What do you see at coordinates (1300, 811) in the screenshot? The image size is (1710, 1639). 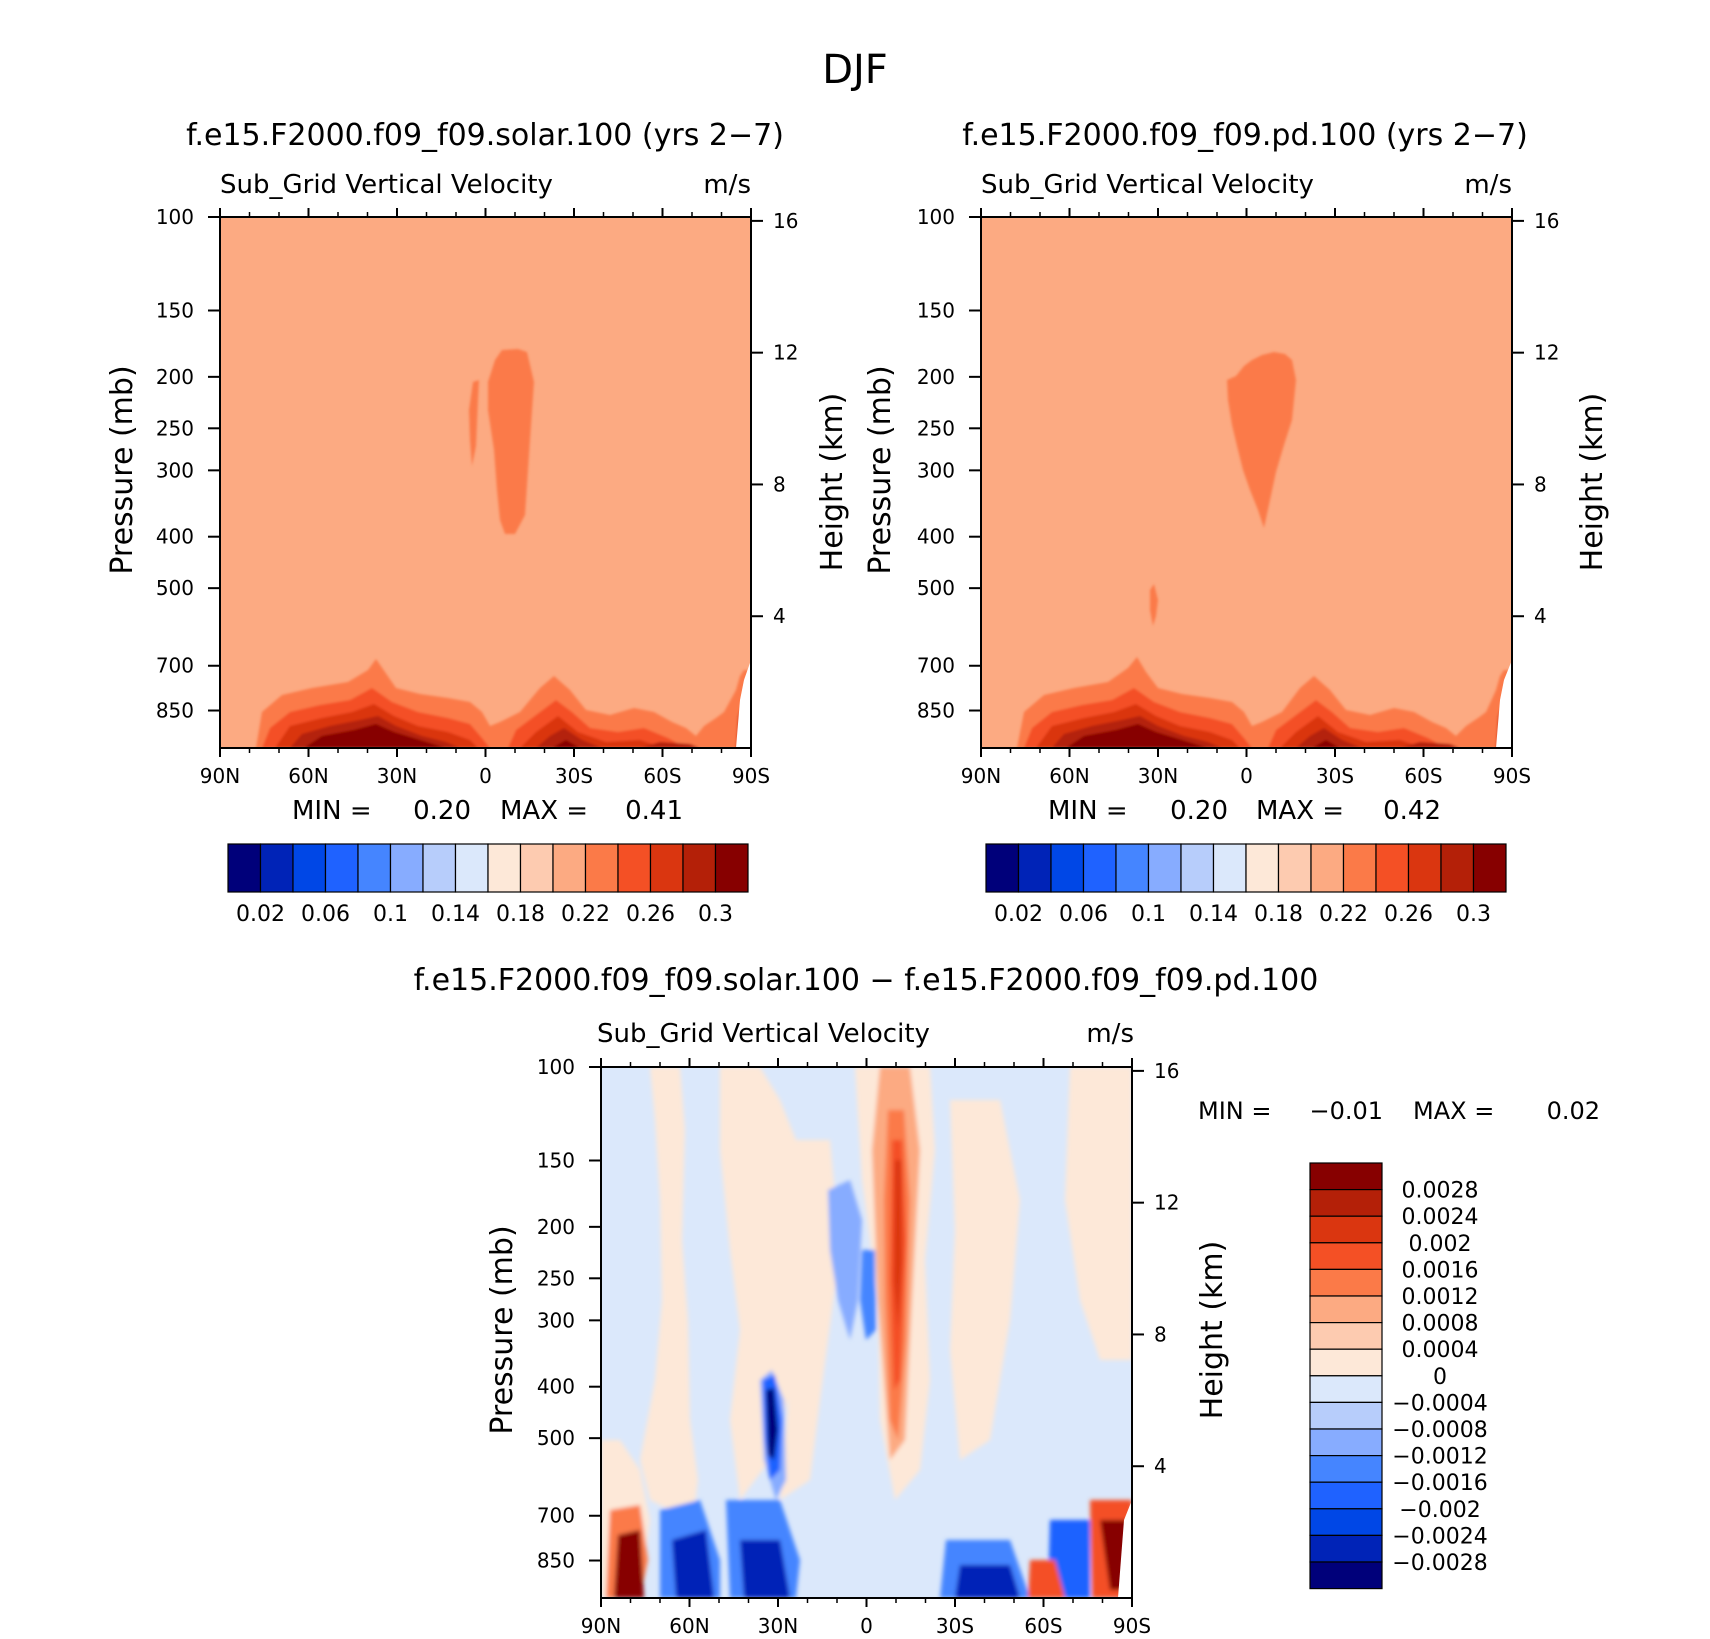 I see `max-label: MAX =` at bounding box center [1300, 811].